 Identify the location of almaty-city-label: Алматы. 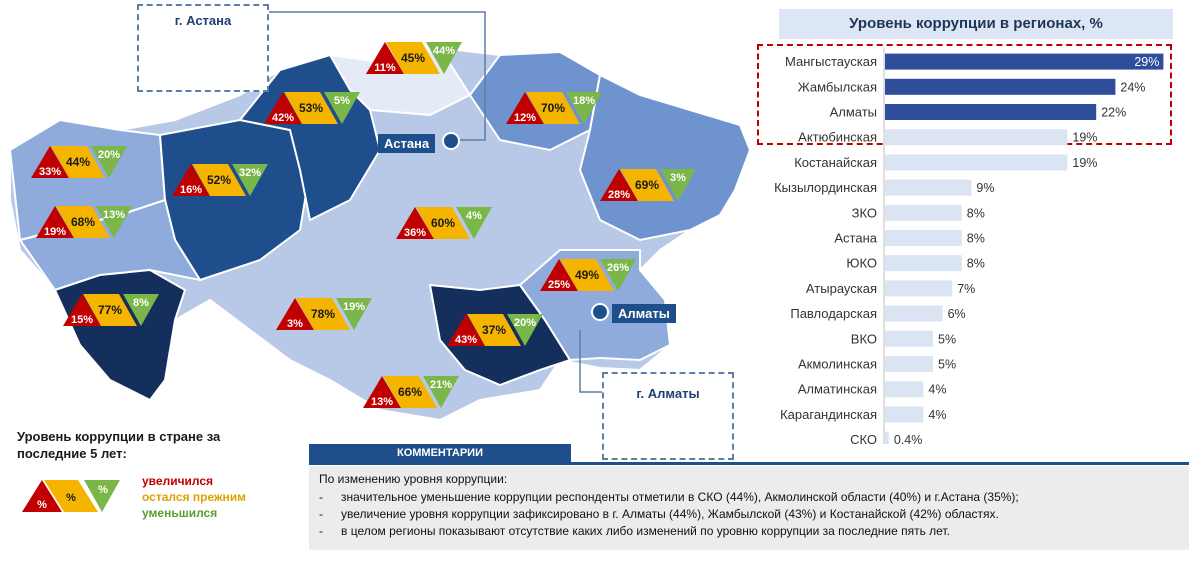
(644, 313).